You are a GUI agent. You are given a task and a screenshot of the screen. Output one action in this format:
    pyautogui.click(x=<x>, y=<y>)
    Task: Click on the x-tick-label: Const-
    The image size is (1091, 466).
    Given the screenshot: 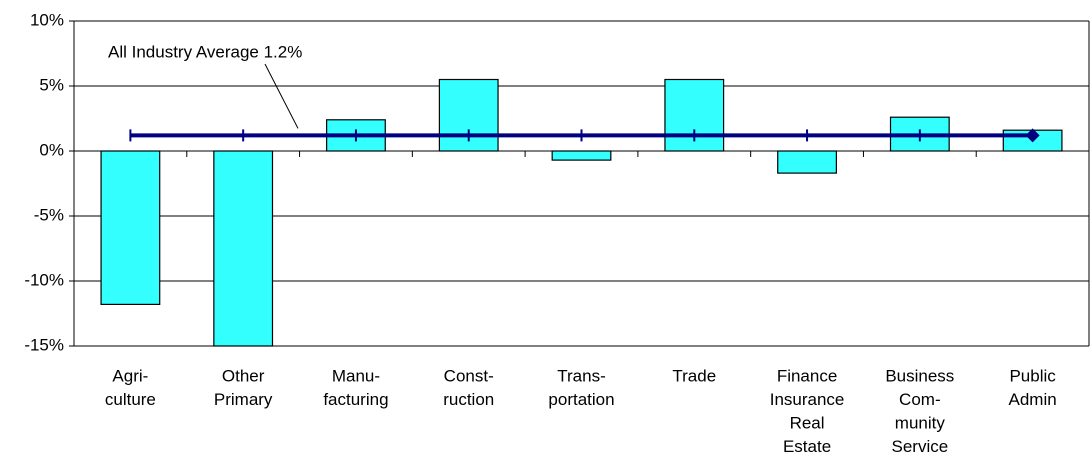 What is the action you would take?
    pyautogui.click(x=469, y=375)
    